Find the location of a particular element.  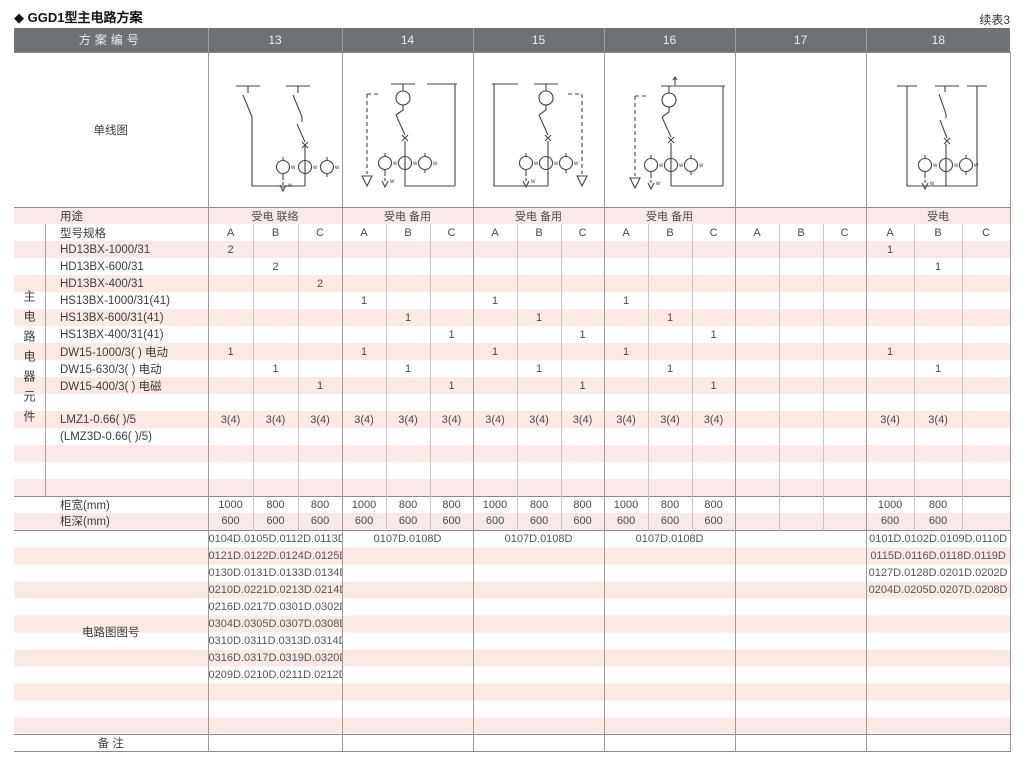

single-line-diagram-15: w w w w is located at coordinates (539, 135).